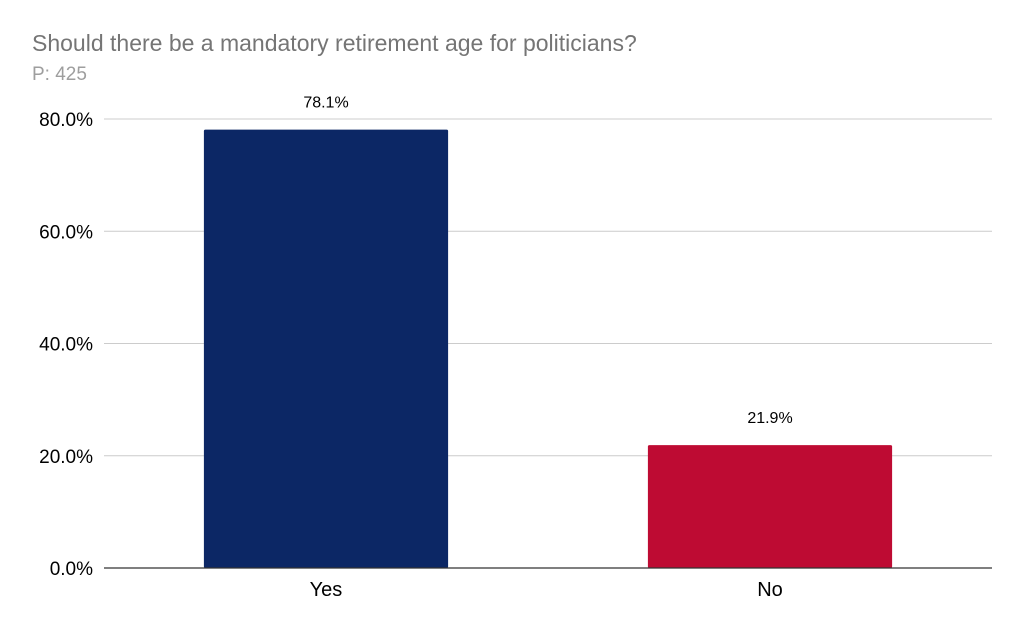 Image resolution: width=1024 pixels, height=633 pixels. What do you see at coordinates (770, 506) in the screenshot?
I see `bar-no` at bounding box center [770, 506].